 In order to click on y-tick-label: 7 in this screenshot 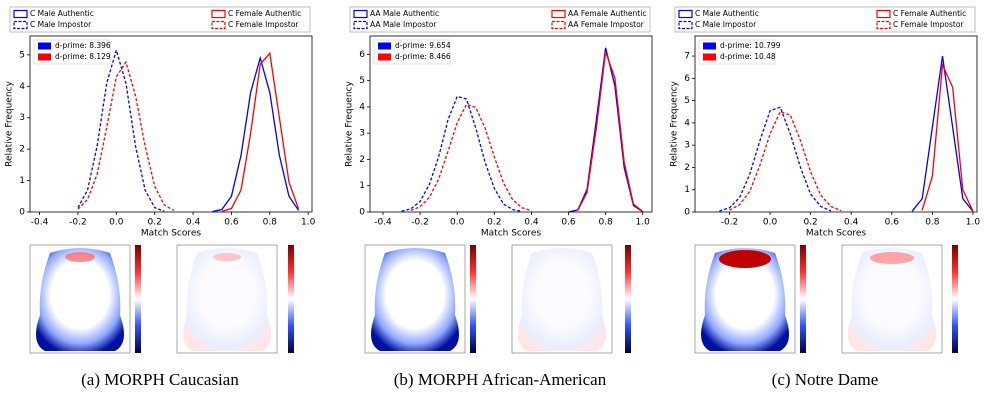, I will do `click(687, 57)`.